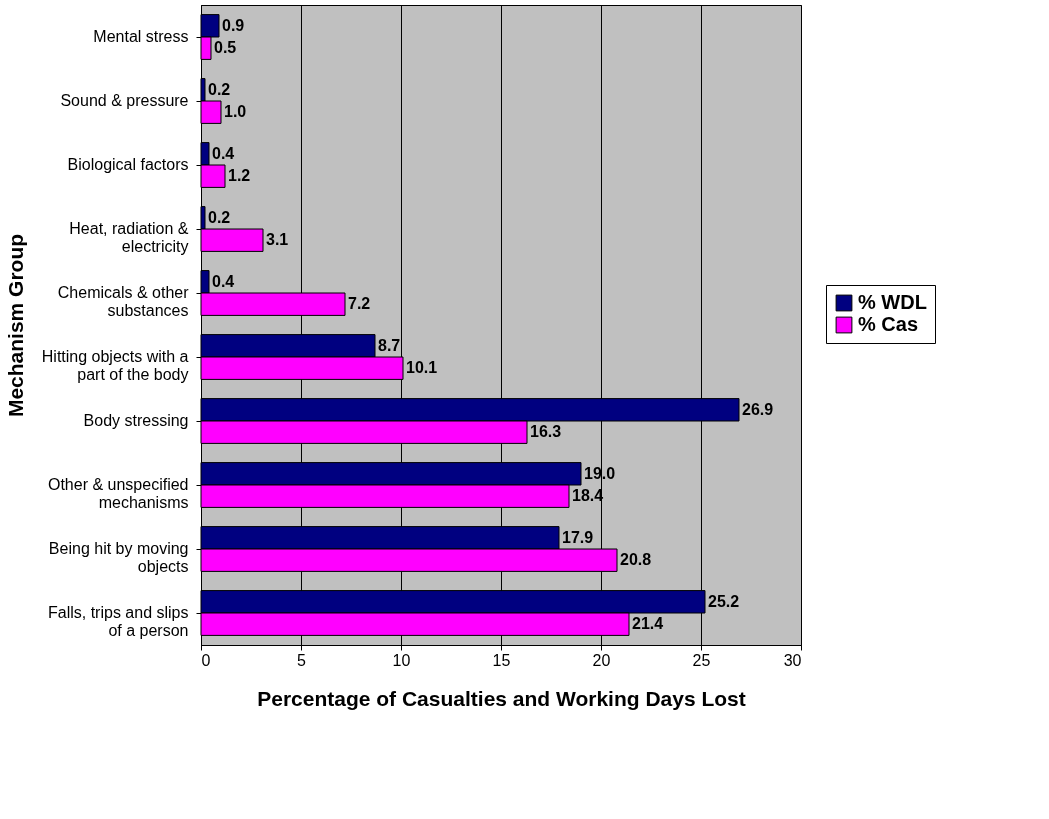 Image resolution: width=1049 pixels, height=819 pixels. What do you see at coordinates (636, 560) in the screenshot?
I see `data-label: 20.8` at bounding box center [636, 560].